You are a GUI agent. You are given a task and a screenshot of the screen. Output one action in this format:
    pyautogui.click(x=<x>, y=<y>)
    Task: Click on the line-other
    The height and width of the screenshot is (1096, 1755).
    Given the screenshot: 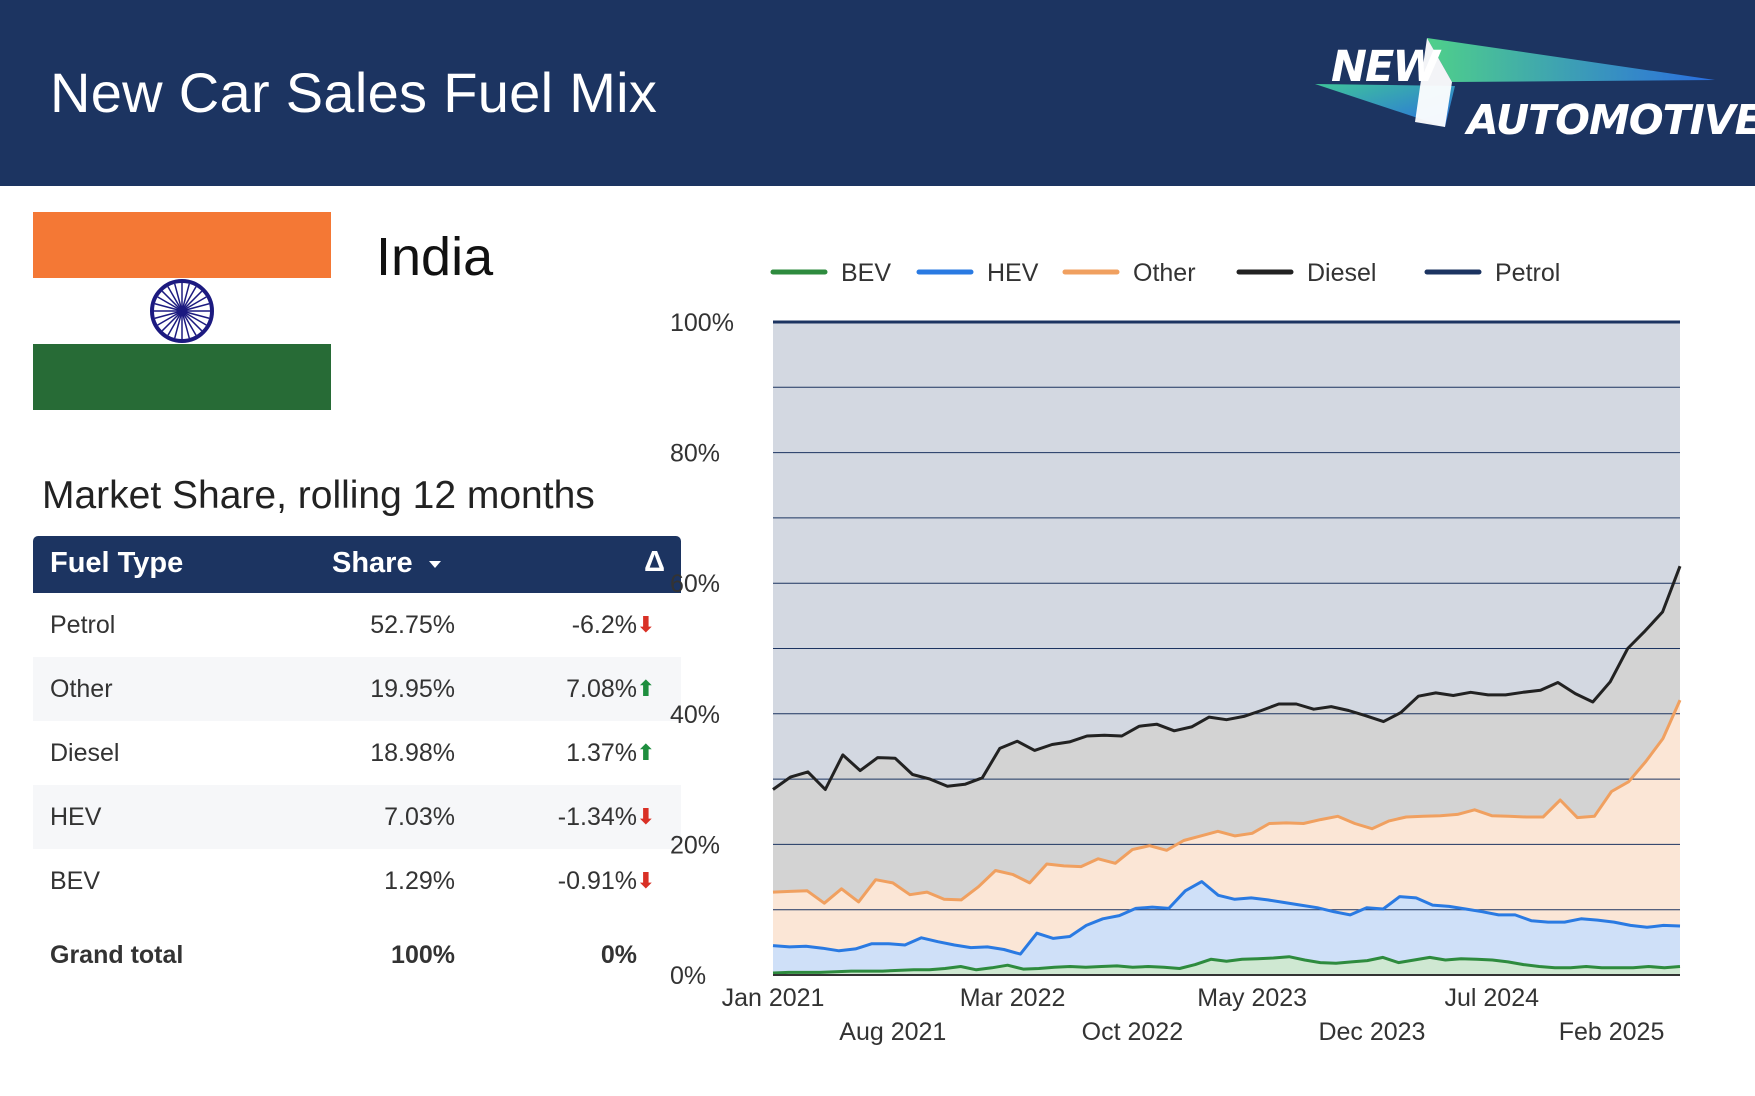 What is the action you would take?
    pyautogui.click(x=1227, y=802)
    